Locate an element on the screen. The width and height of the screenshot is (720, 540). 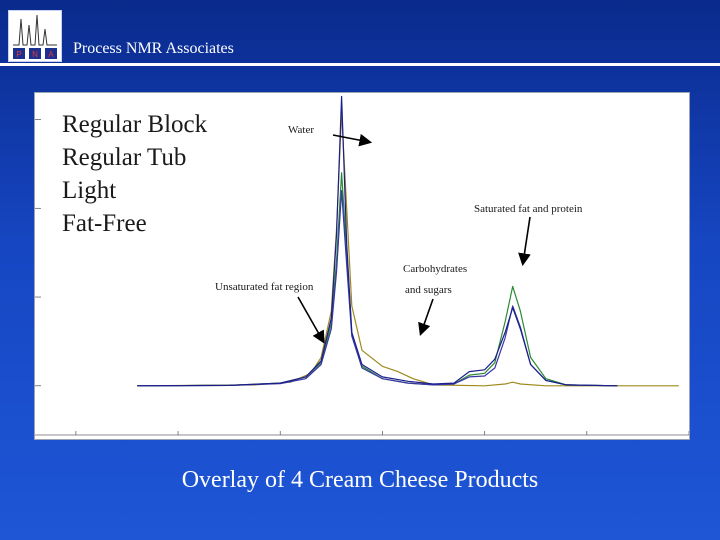
company-name: Process NMR Associates is located at coordinates (153, 48).